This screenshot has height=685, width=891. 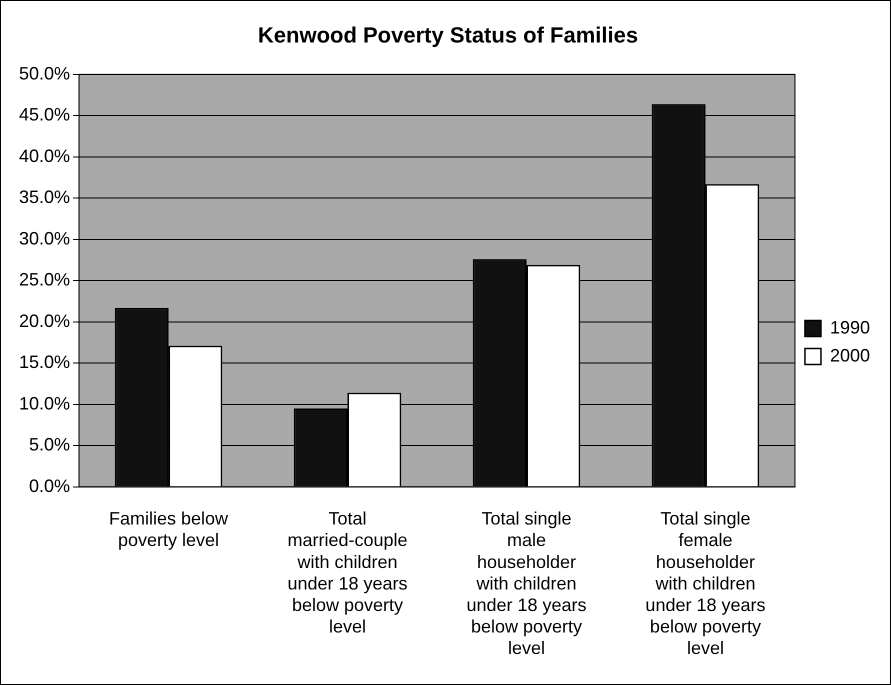 What do you see at coordinates (347, 572) in the screenshot?
I see `x-tick-label: Total married-couple with children under 18 years below poverty level` at bounding box center [347, 572].